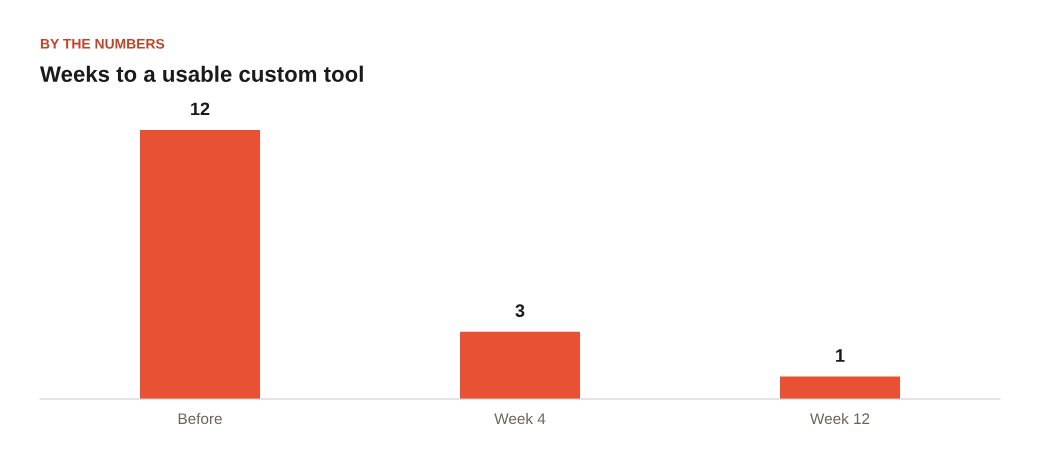  Describe the element at coordinates (200, 109) in the screenshot. I see `data-label: 12` at that location.